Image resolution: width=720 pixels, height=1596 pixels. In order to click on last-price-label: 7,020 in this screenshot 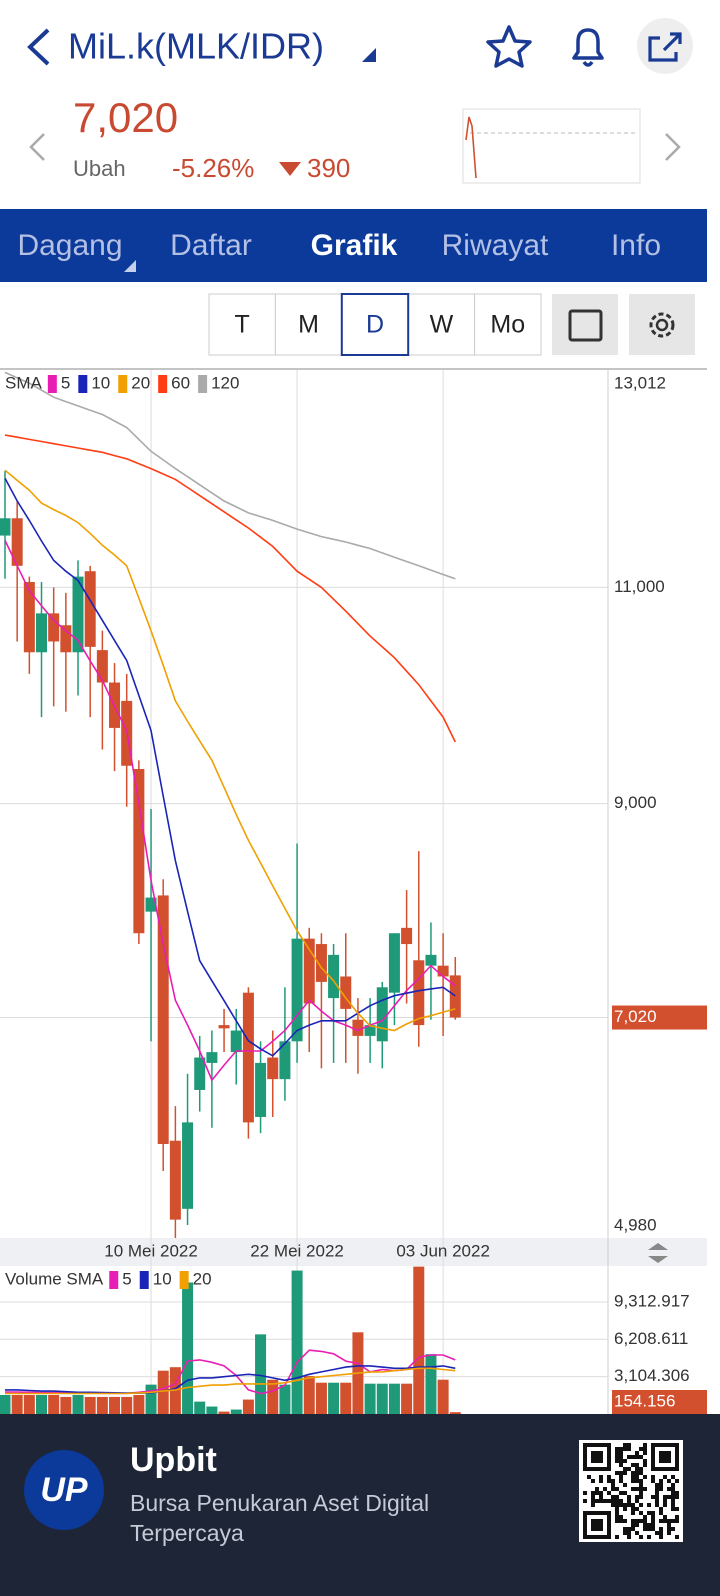, I will do `click(635, 1016)`.